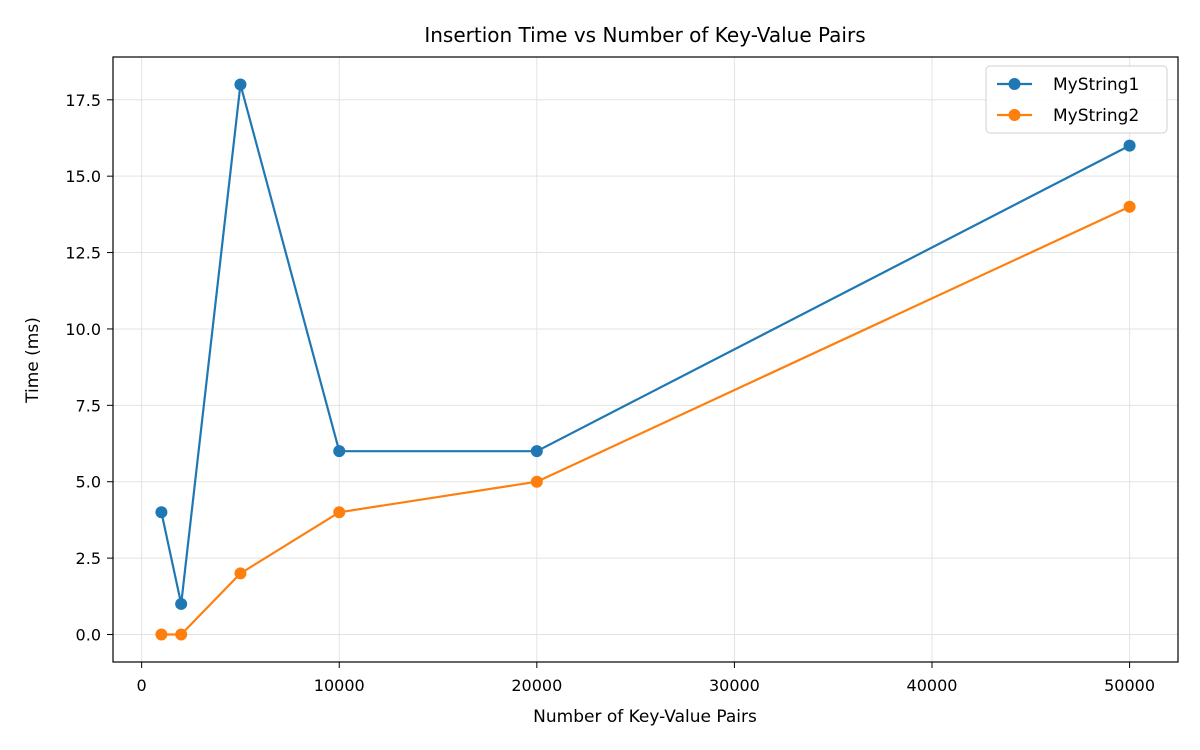 The height and width of the screenshot is (750, 1200). What do you see at coordinates (142, 685) in the screenshot?
I see `x-tick-label: 0` at bounding box center [142, 685].